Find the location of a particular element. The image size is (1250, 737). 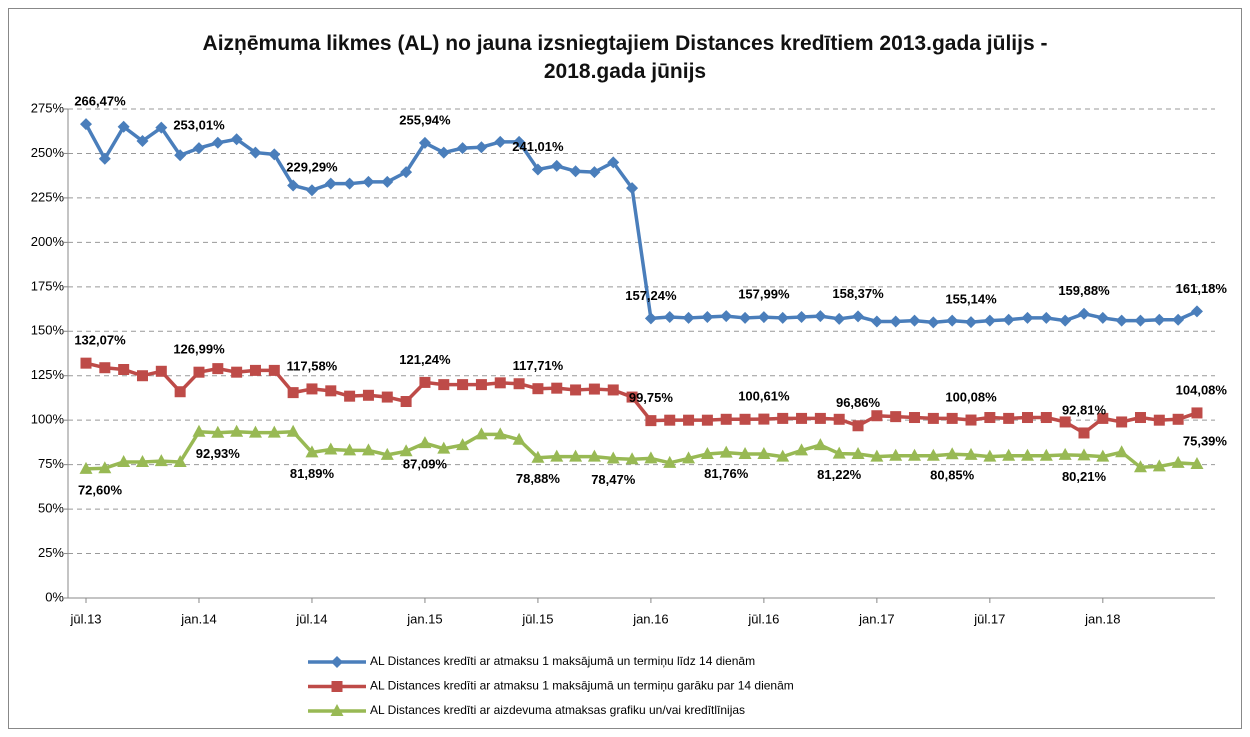

data-label: 81,76% is located at coordinates (726, 473).